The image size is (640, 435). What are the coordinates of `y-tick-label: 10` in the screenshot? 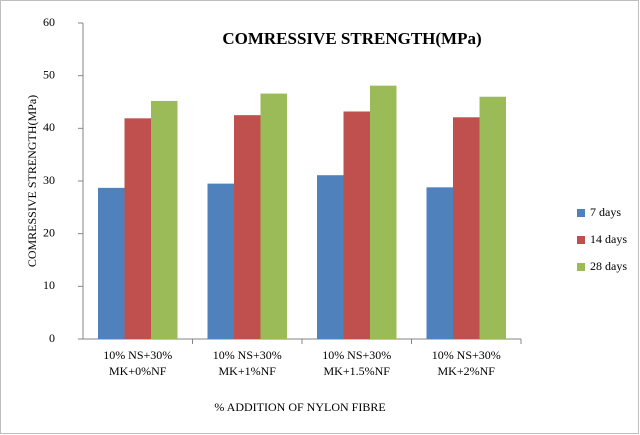 It's located at (49, 285).